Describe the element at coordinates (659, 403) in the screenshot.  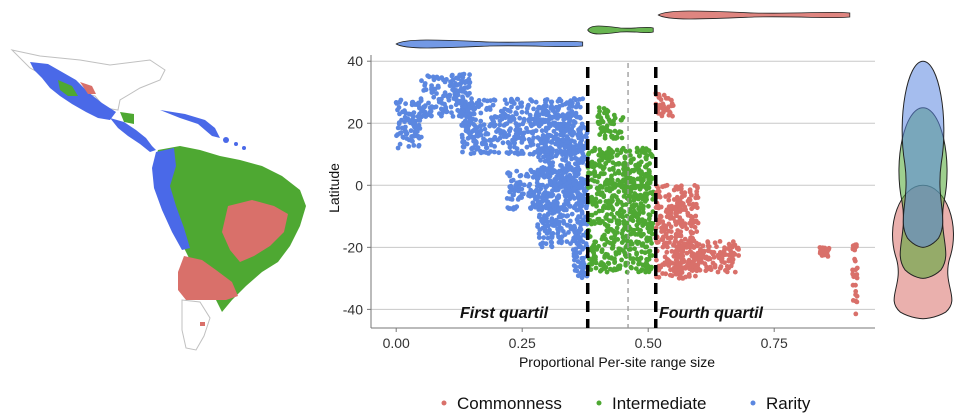
I see `legend-label-intermediate: Intermediate` at that location.